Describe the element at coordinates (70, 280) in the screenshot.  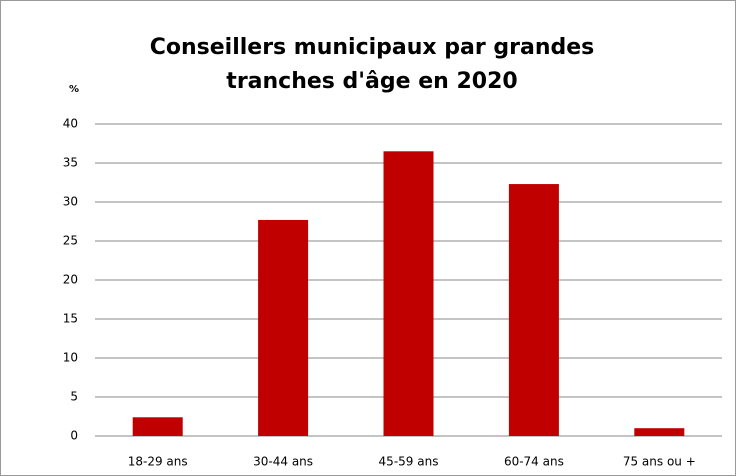
I see `y-tick-label: 20` at that location.